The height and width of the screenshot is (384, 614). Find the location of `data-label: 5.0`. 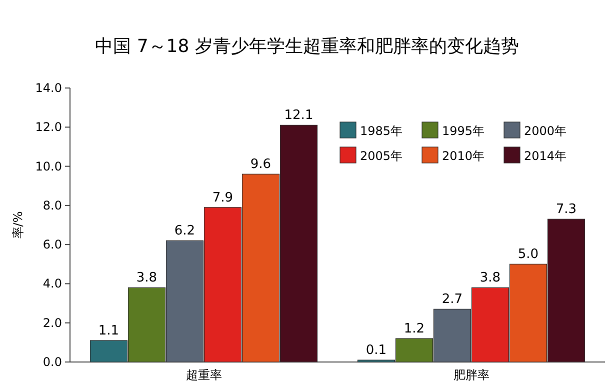

data-label: 5.0 is located at coordinates (528, 254).